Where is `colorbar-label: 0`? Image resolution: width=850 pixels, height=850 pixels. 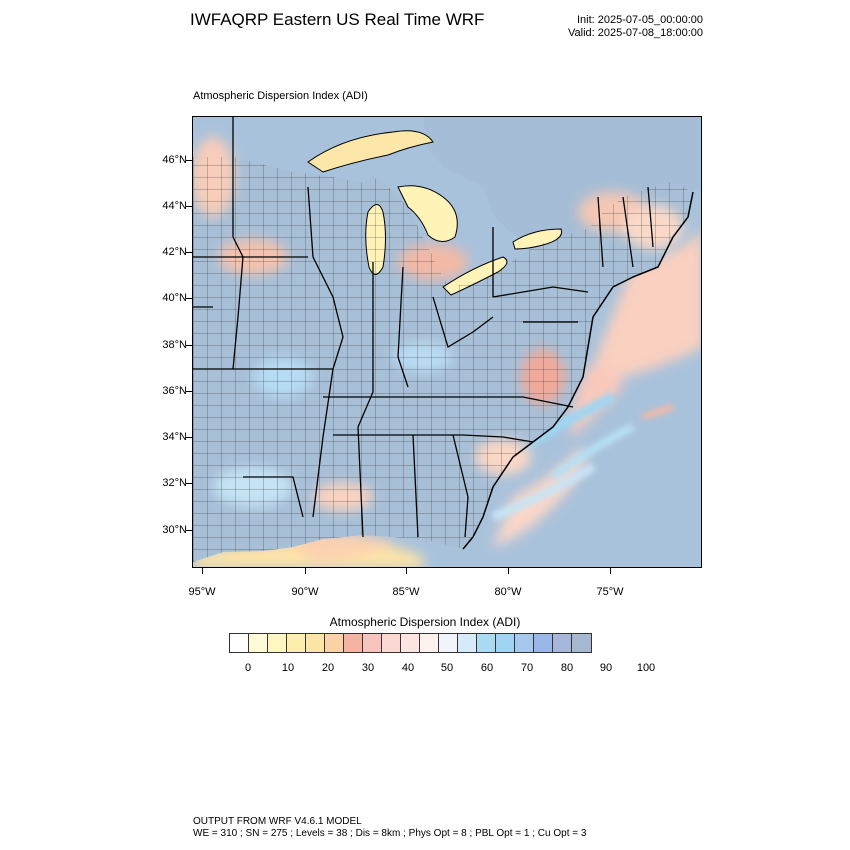 colorbar-label: 0 is located at coordinates (248, 668).